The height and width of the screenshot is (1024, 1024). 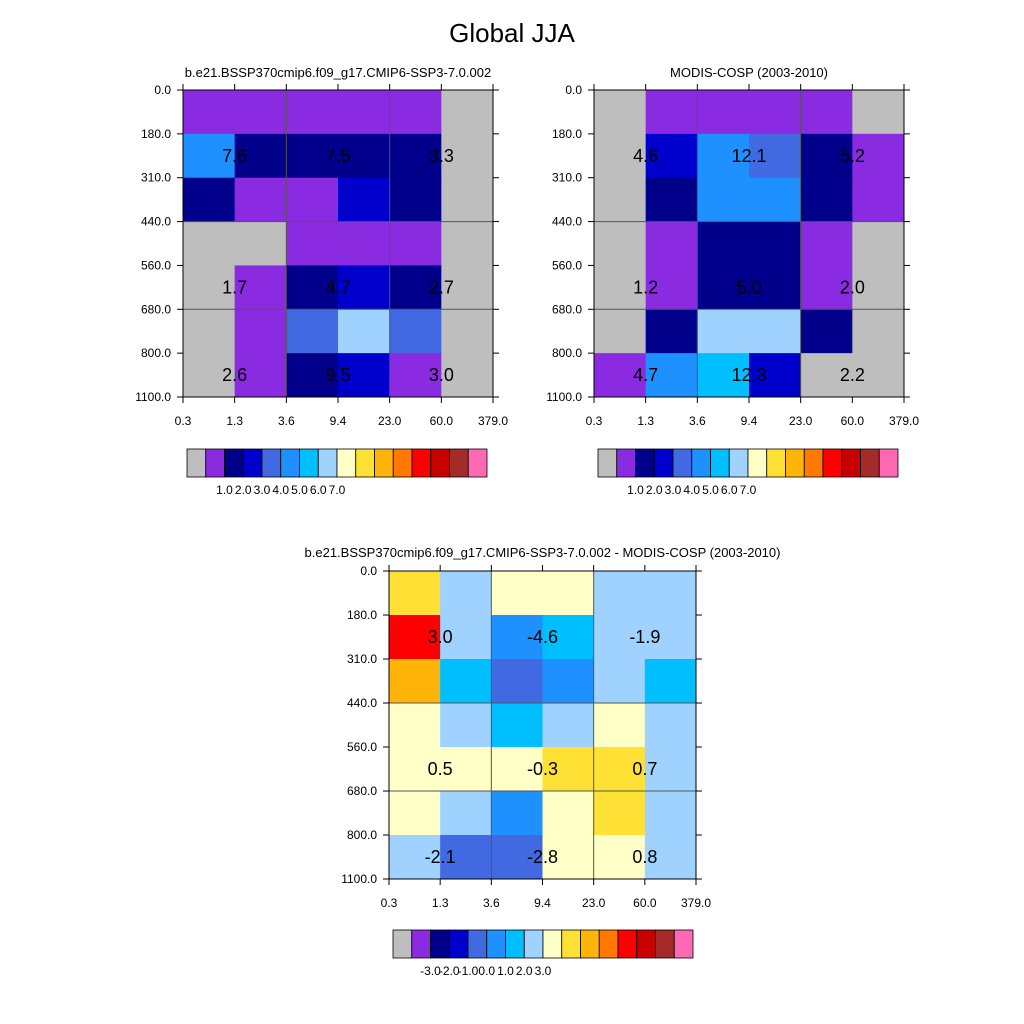 What do you see at coordinates (449, 971) in the screenshot?
I see `colorbar-label: -2.0` at bounding box center [449, 971].